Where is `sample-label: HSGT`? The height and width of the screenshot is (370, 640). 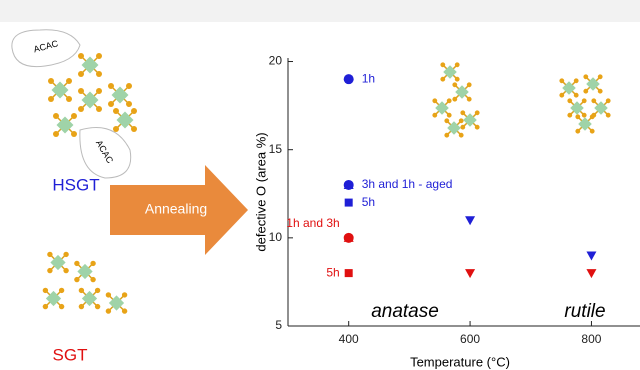 sample-label: HSGT is located at coordinates (75, 184).